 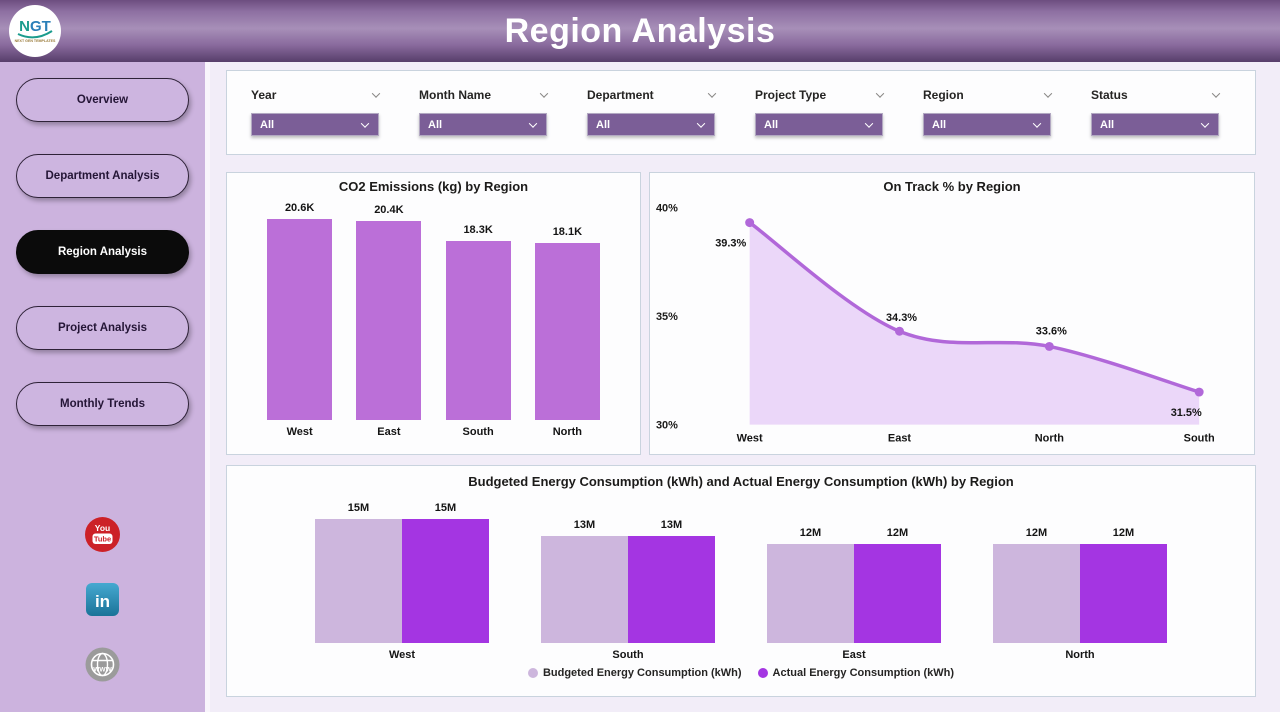 I want to click on sidebar-item-project-analysis: Project Analysis, so click(x=102, y=328).